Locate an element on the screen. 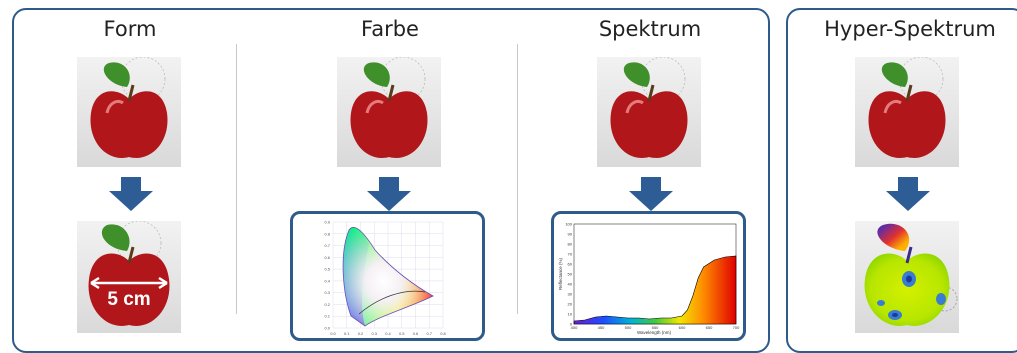 The height and width of the screenshot is (353, 1017). cie-ytick: 0.4 is located at coordinates (327, 280).